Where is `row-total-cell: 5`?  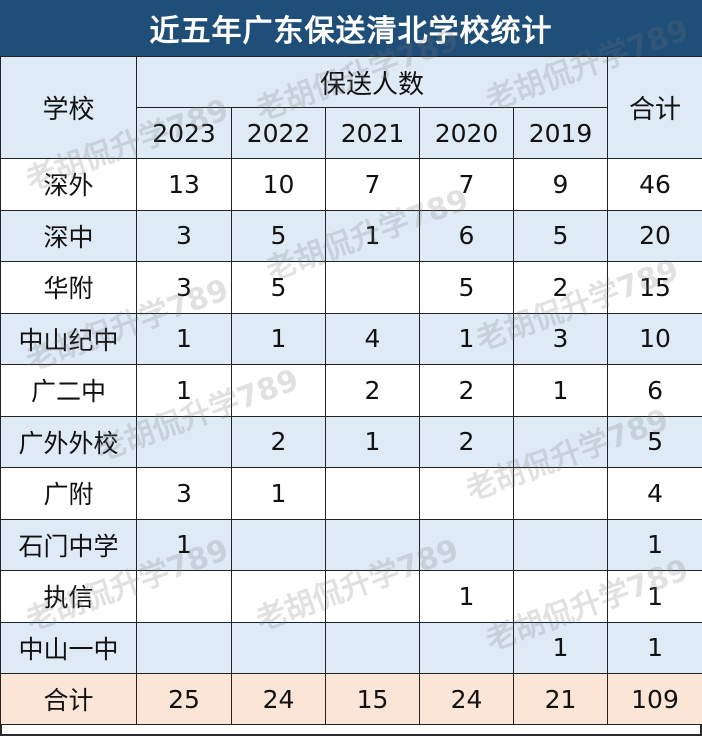 row-total-cell: 5 is located at coordinates (654, 441).